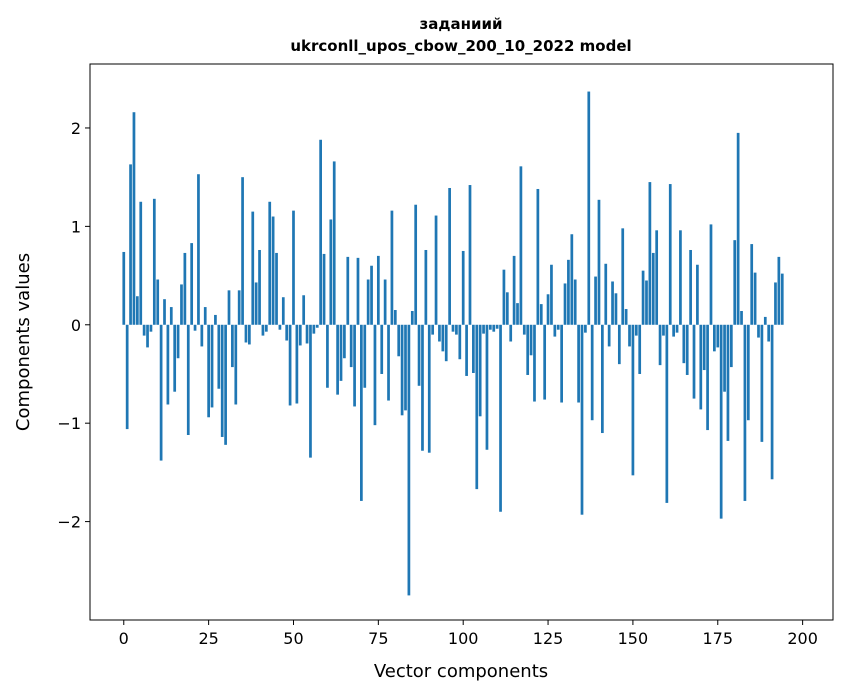 Image resolution: width=847 pixels, height=700 pixels. I want to click on y-tick-label: 1, so click(76, 226).